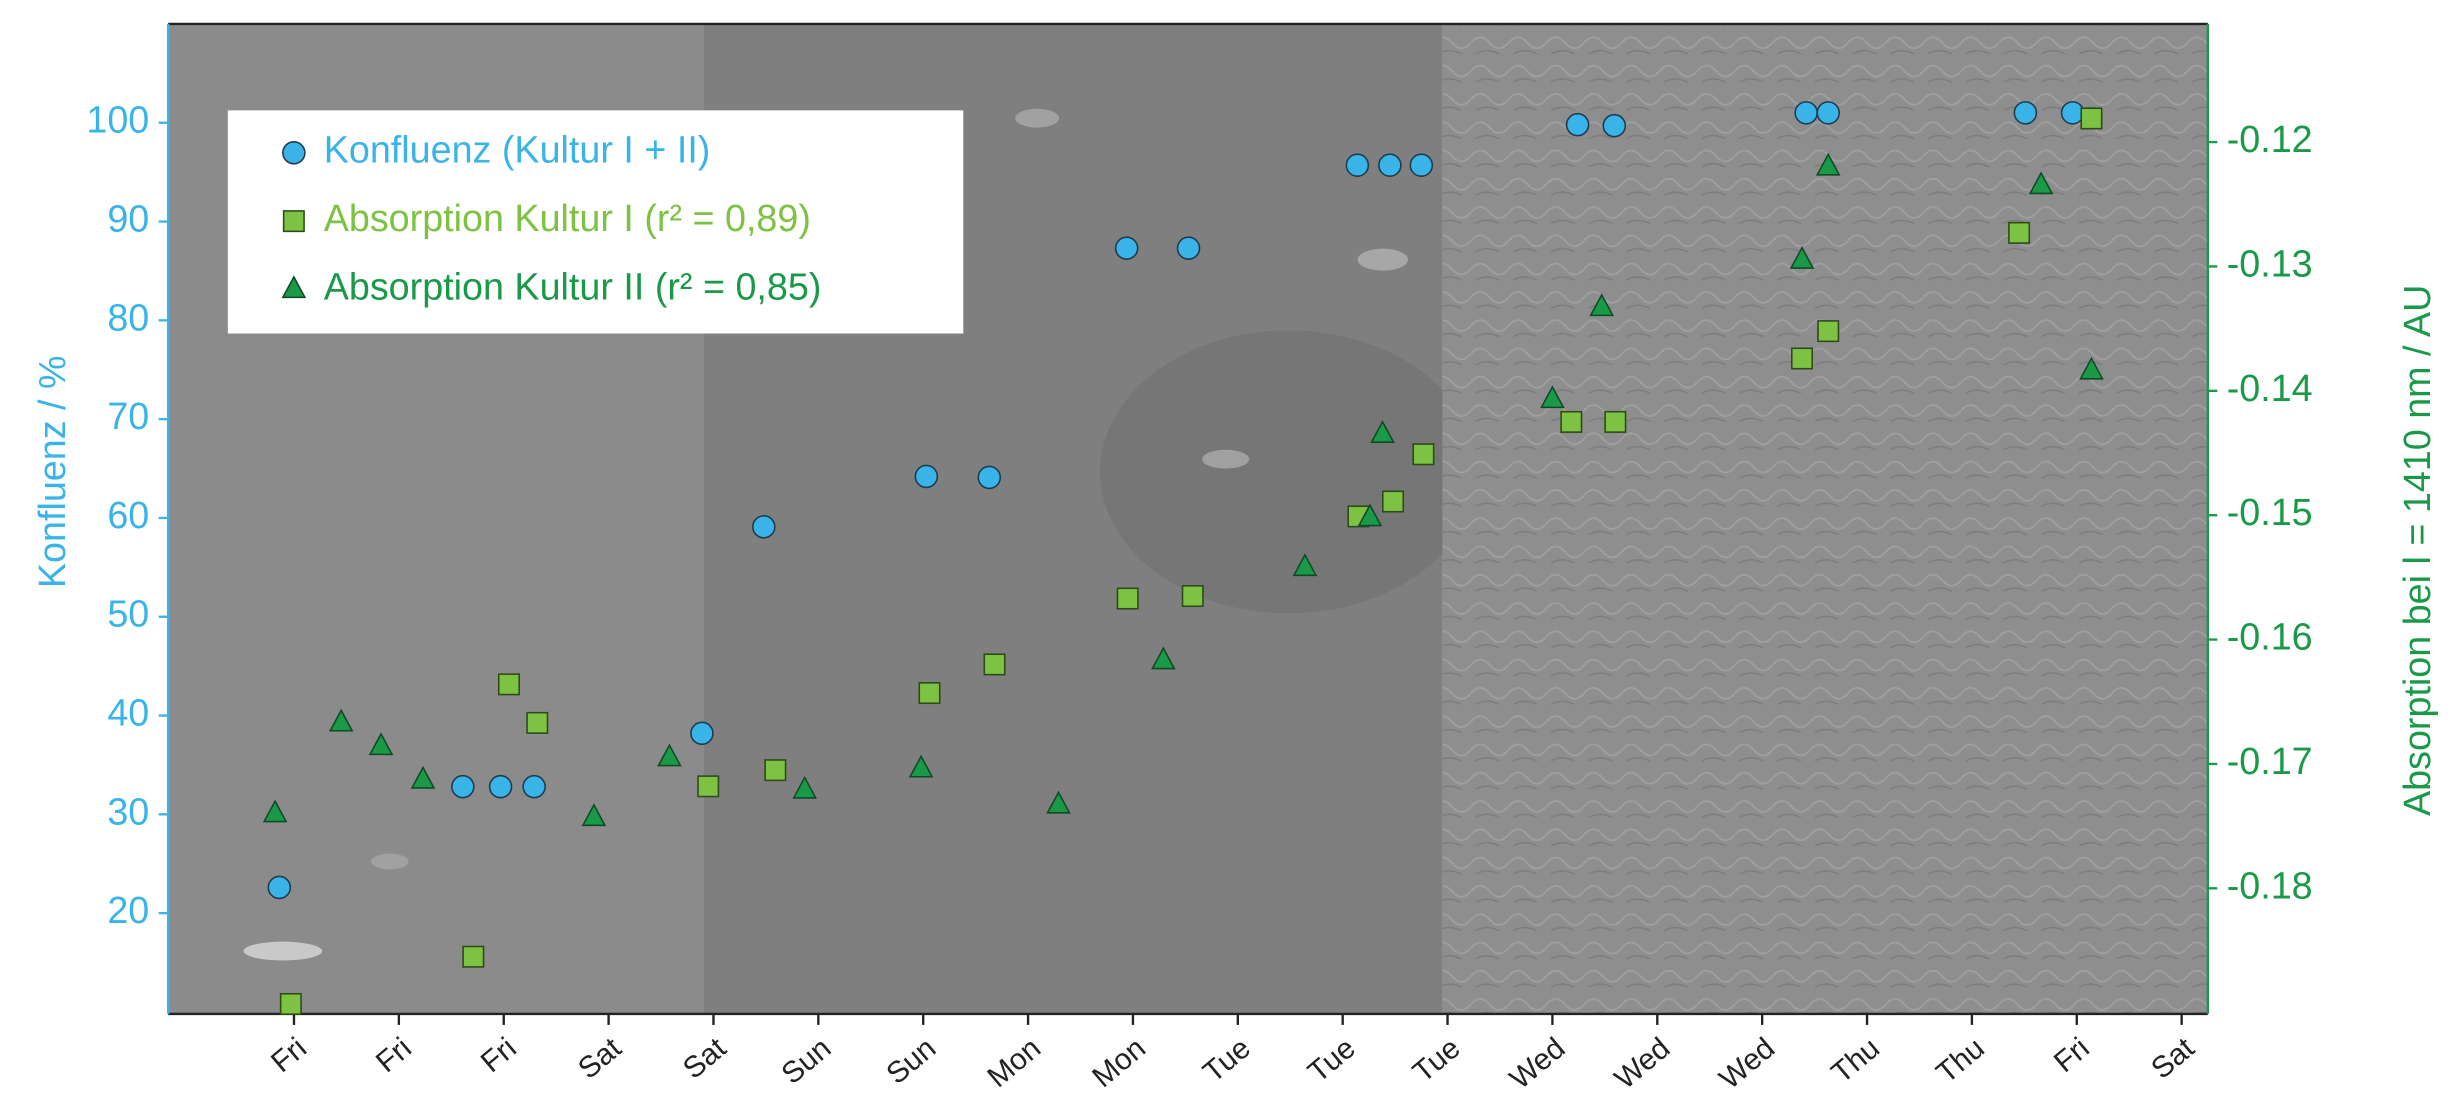 This screenshot has width=2464, height=1101. What do you see at coordinates (128, 317) in the screenshot?
I see `y-tick-label: 80` at bounding box center [128, 317].